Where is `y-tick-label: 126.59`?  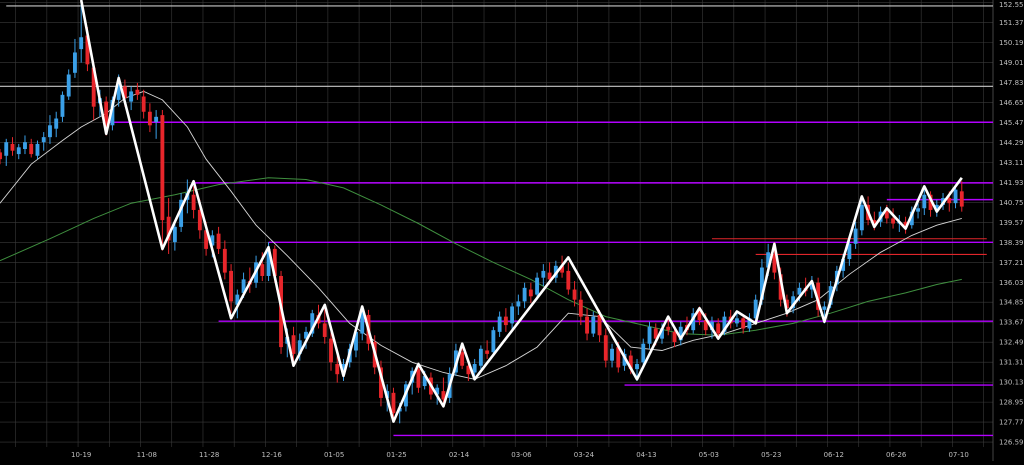
y-tick-label: 126.59 is located at coordinates (1011, 443).